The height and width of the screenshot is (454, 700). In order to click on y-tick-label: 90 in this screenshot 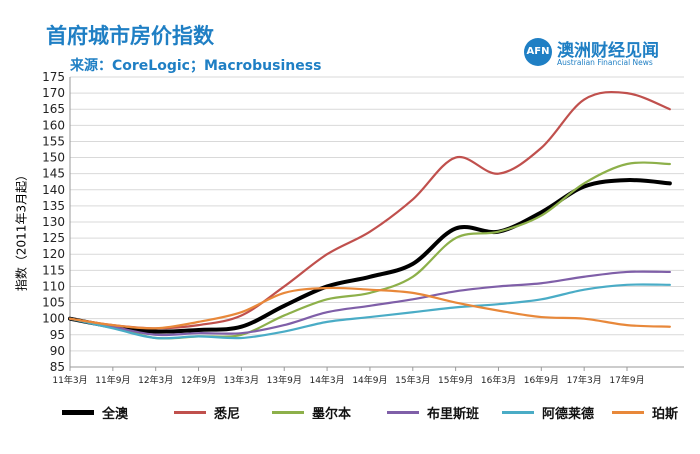, I will do `click(57, 351)`.